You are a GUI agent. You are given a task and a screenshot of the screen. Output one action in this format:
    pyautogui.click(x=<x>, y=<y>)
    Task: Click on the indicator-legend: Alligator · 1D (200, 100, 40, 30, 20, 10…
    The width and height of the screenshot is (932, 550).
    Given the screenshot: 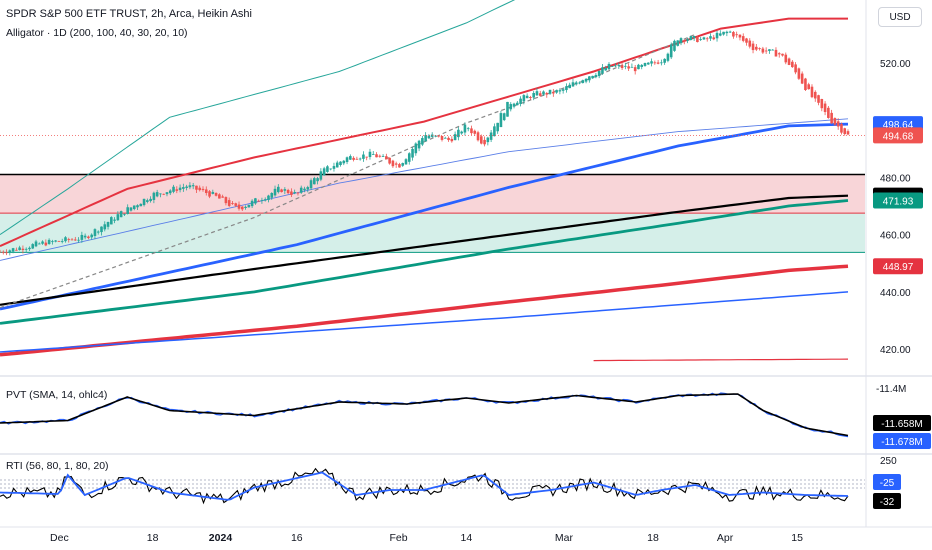 What is the action you would take?
    pyautogui.click(x=97, y=33)
    